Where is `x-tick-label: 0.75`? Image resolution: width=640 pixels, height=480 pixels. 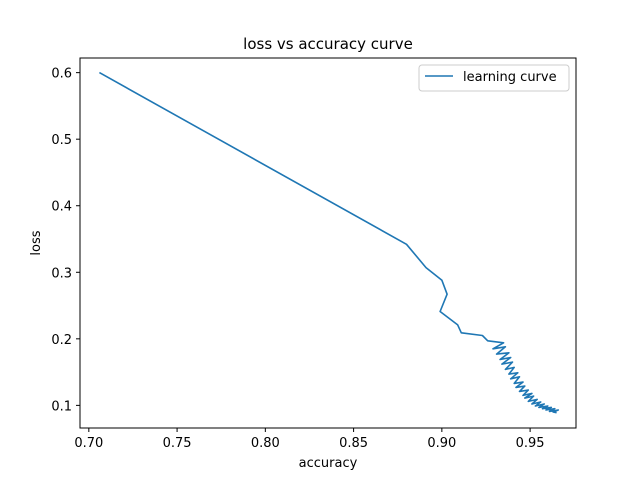
x-tick-label: 0.75 is located at coordinates (177, 443).